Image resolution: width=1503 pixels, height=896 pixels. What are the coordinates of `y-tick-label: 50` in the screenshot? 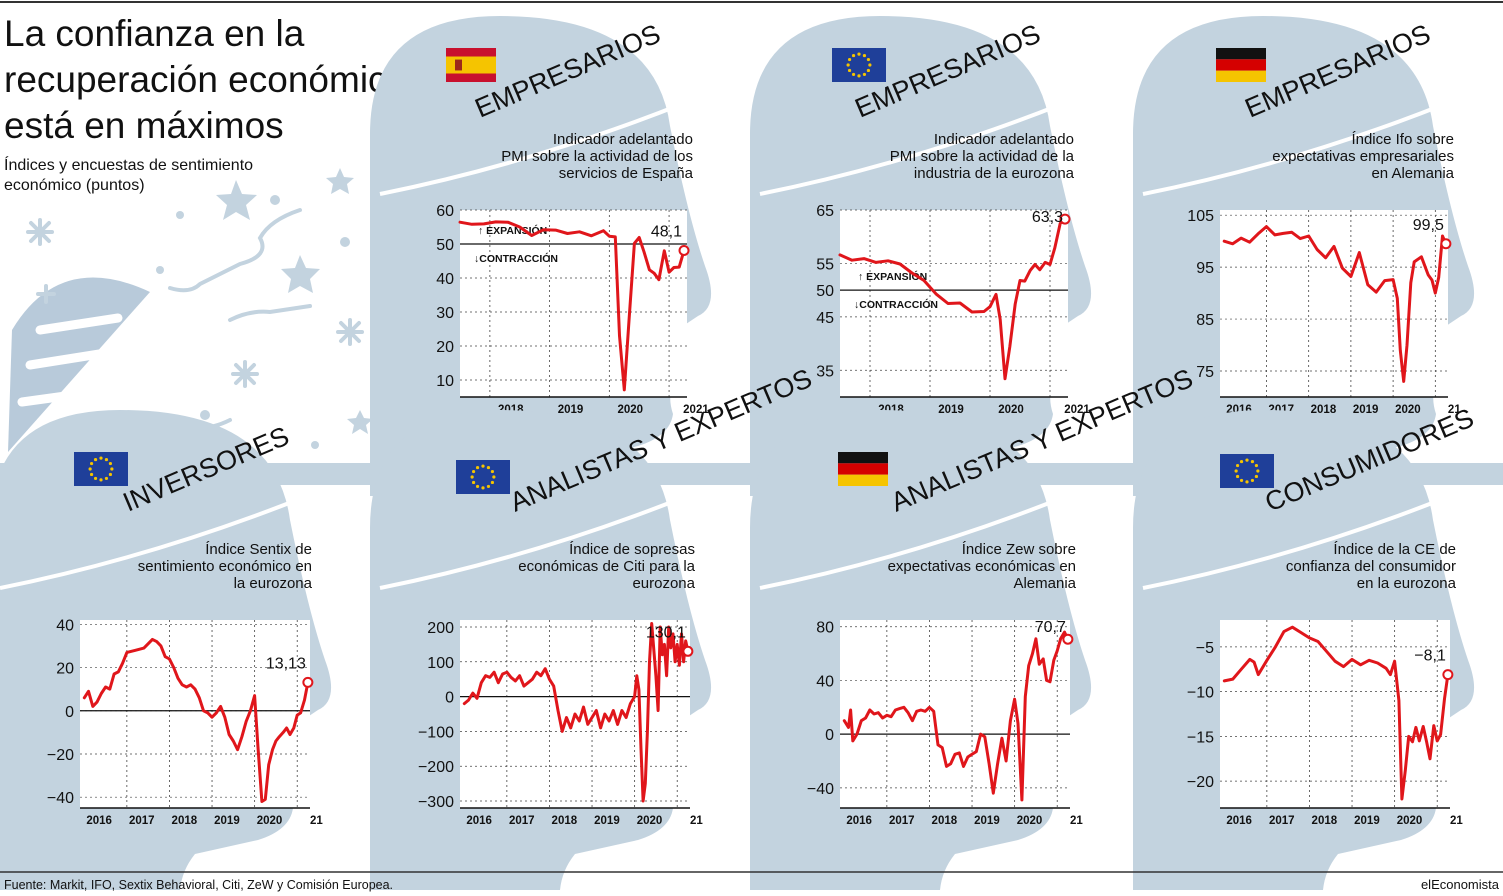 It's located at (825, 291).